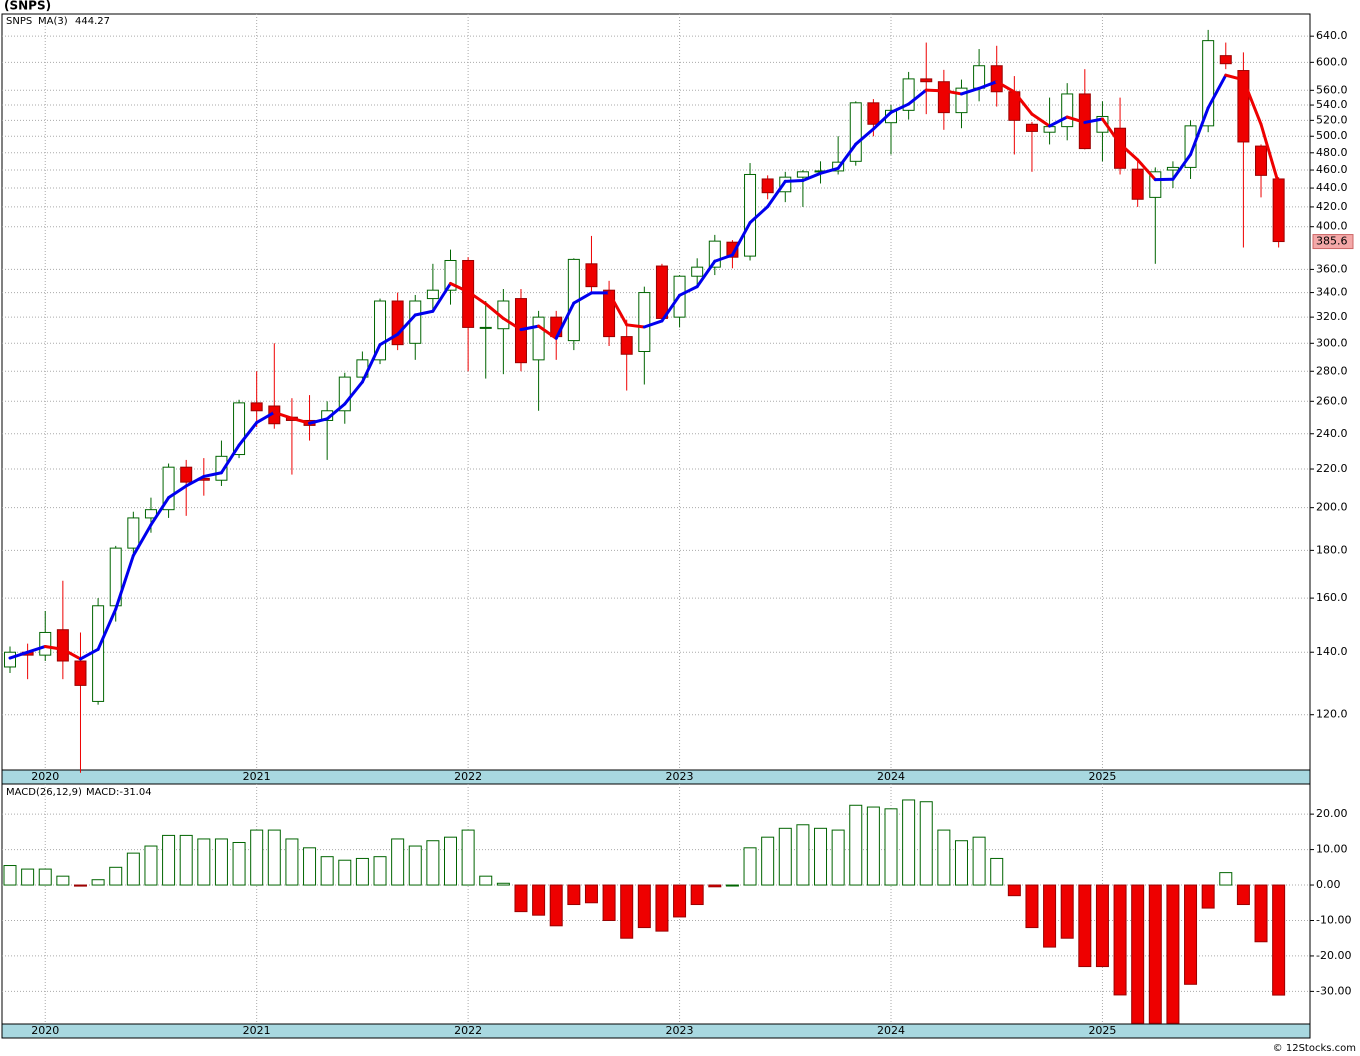 Image resolution: width=1360 pixels, height=1056 pixels. I want to click on y-tick-label: 120.0, so click(1332, 714).